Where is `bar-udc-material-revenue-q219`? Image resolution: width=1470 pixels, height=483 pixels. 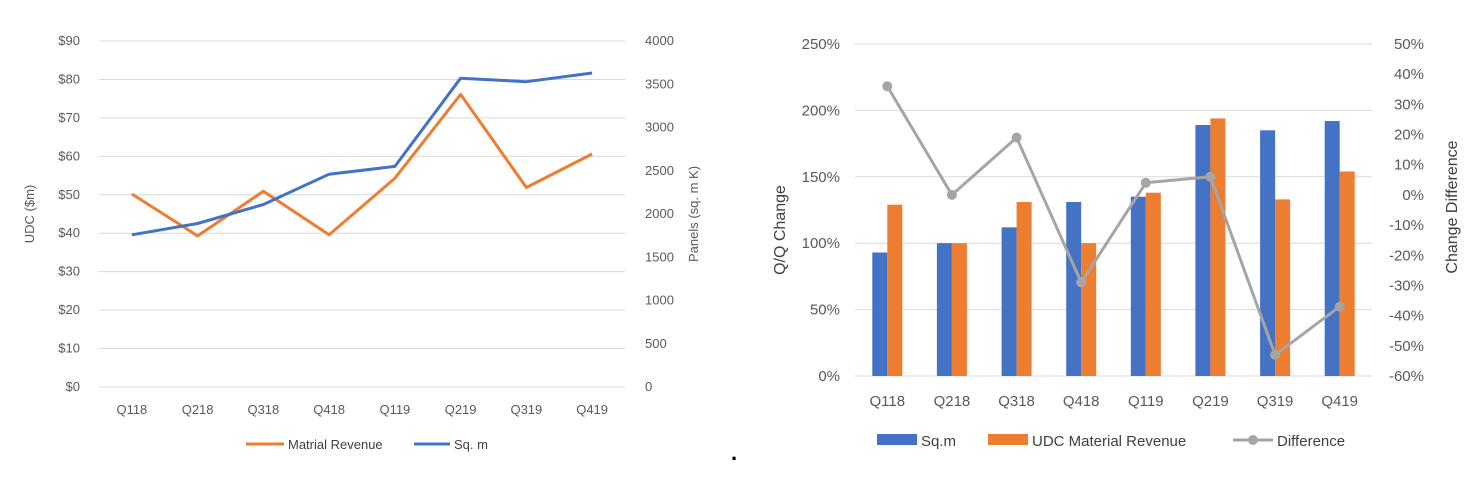
bar-udc-material-revenue-q219 is located at coordinates (1218, 247).